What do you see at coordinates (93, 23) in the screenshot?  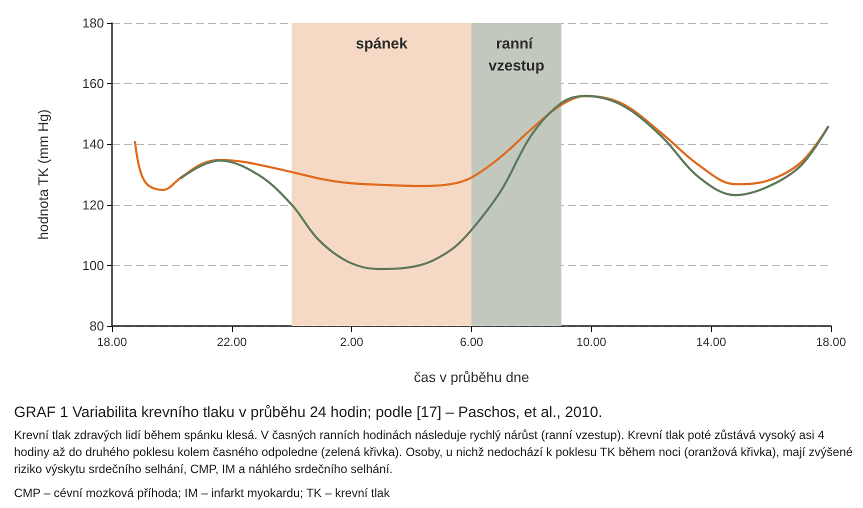 I see `y-tick-label: 180` at bounding box center [93, 23].